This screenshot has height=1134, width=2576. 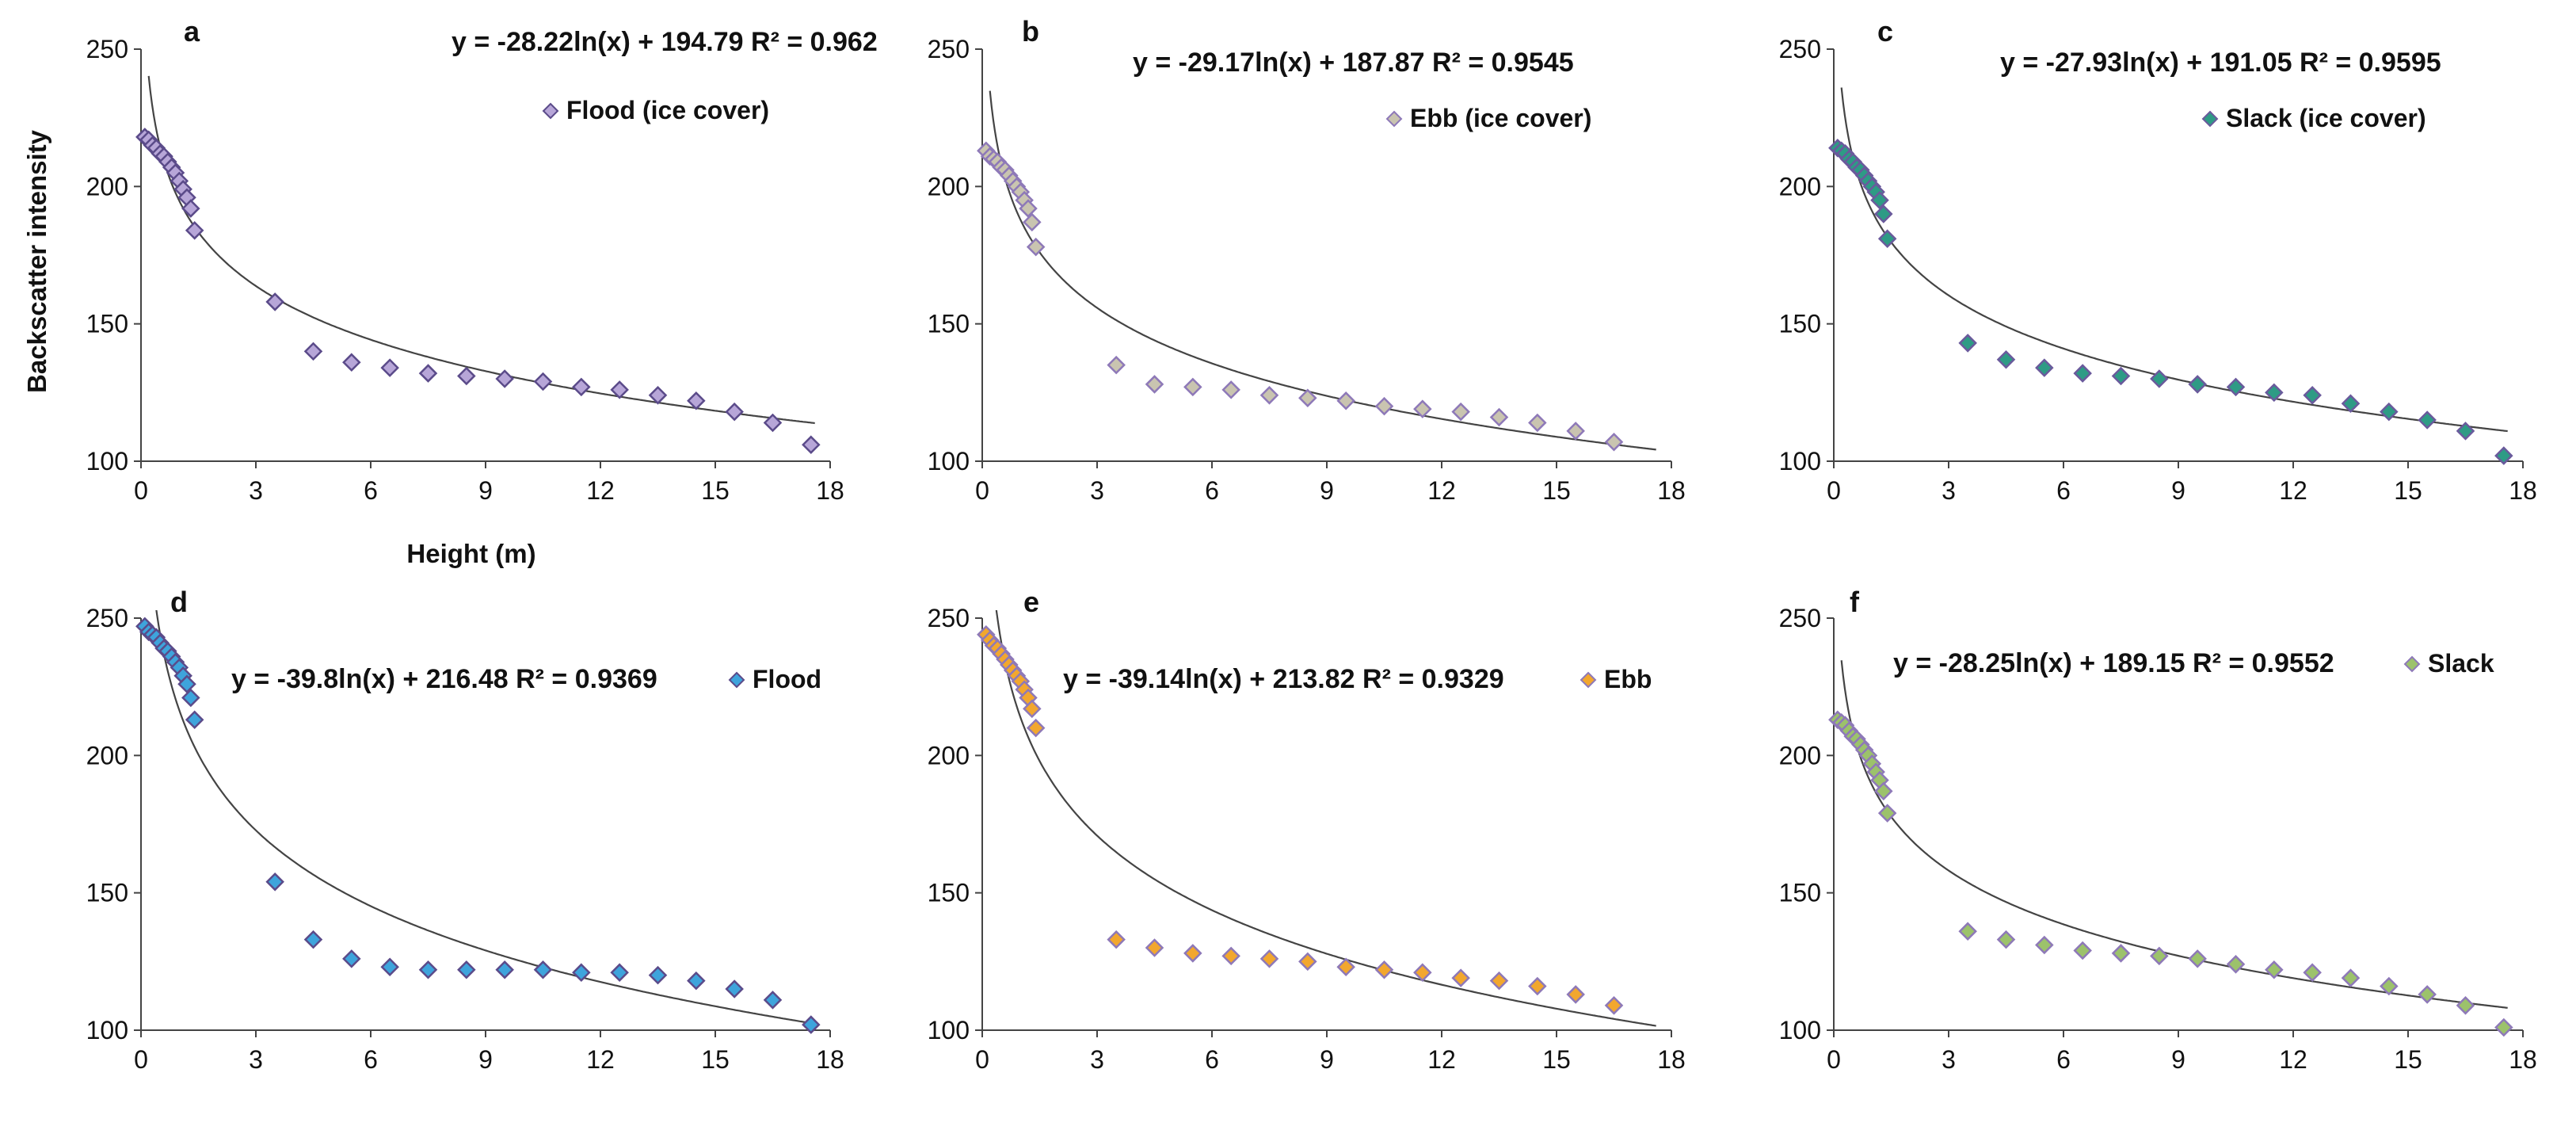 What do you see at coordinates (36, 261) in the screenshot?
I see `y-axis-title: Backscatter intensity` at bounding box center [36, 261].